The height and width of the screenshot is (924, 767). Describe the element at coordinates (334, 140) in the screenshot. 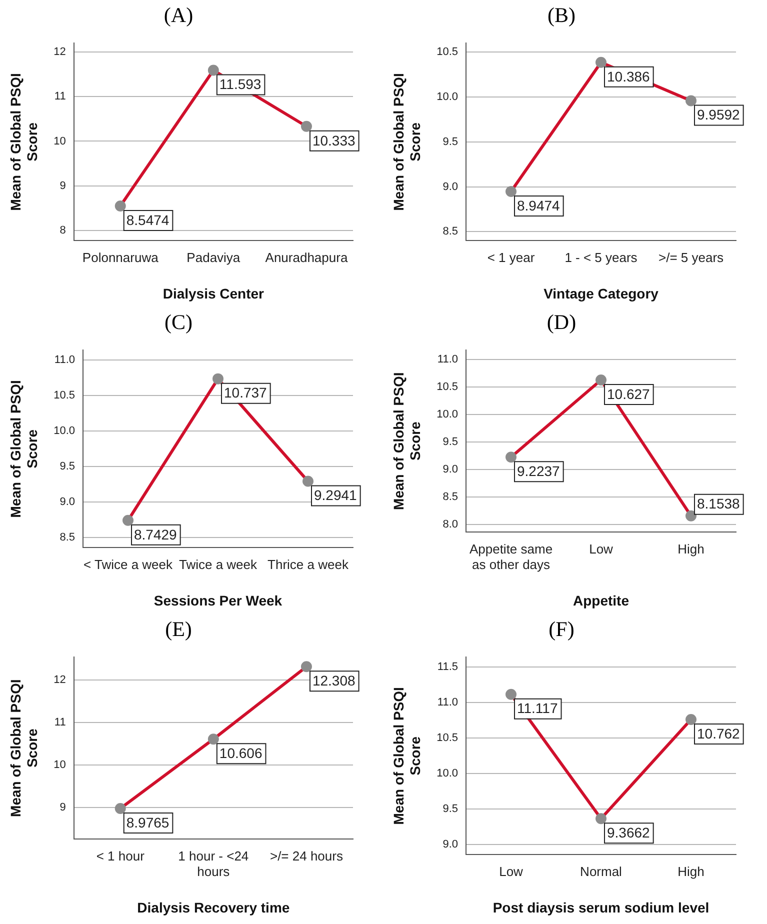

I see `data-label: 10.333` at that location.